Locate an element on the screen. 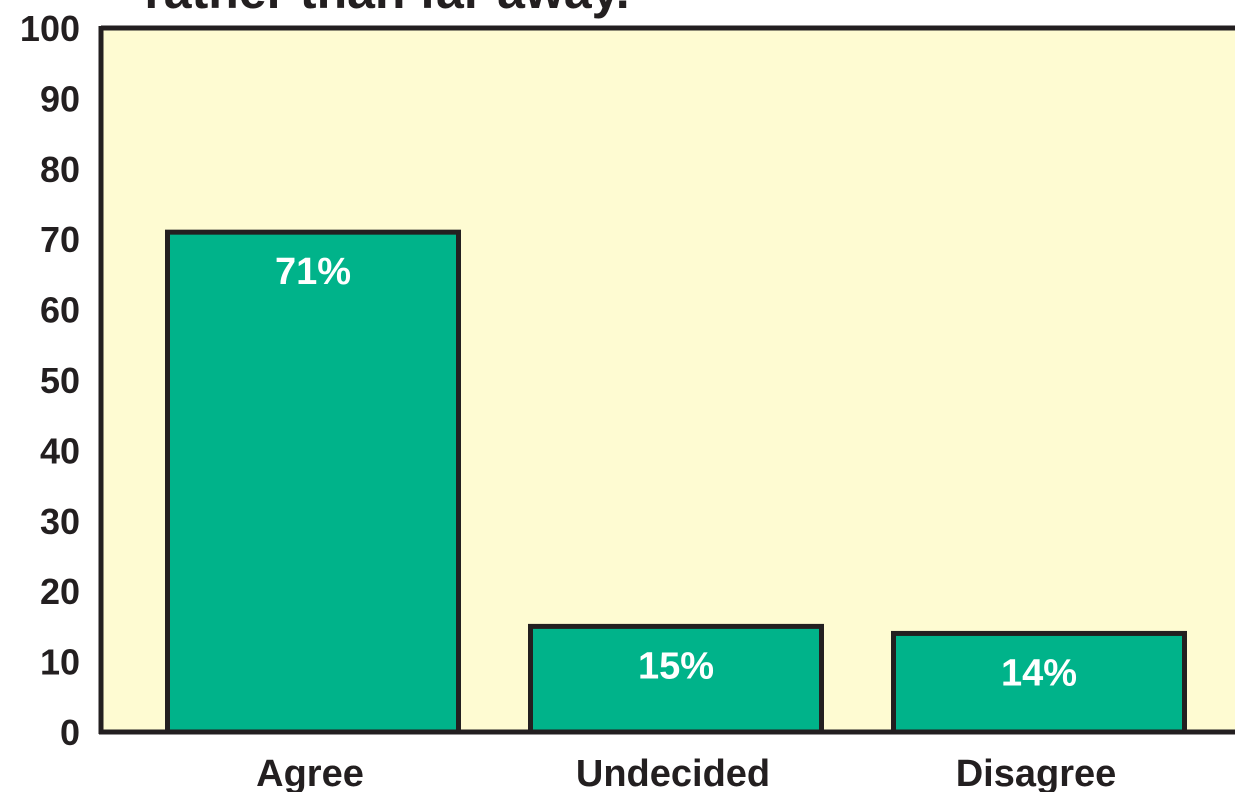 The image size is (1235, 792). category-label-agree: Agree is located at coordinates (310, 772).